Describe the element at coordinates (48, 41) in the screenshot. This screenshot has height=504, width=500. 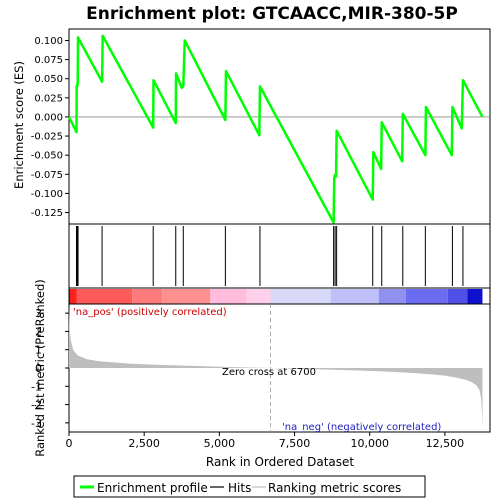
I see `es-y-tick-label: 0.100` at that location.